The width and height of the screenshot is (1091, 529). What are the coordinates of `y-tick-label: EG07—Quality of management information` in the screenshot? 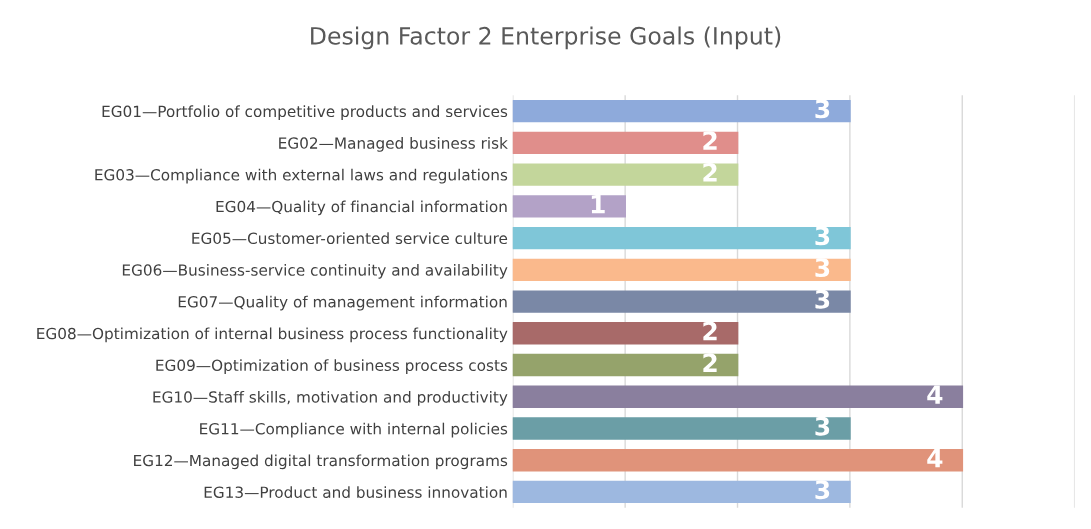 It's located at (342, 303).